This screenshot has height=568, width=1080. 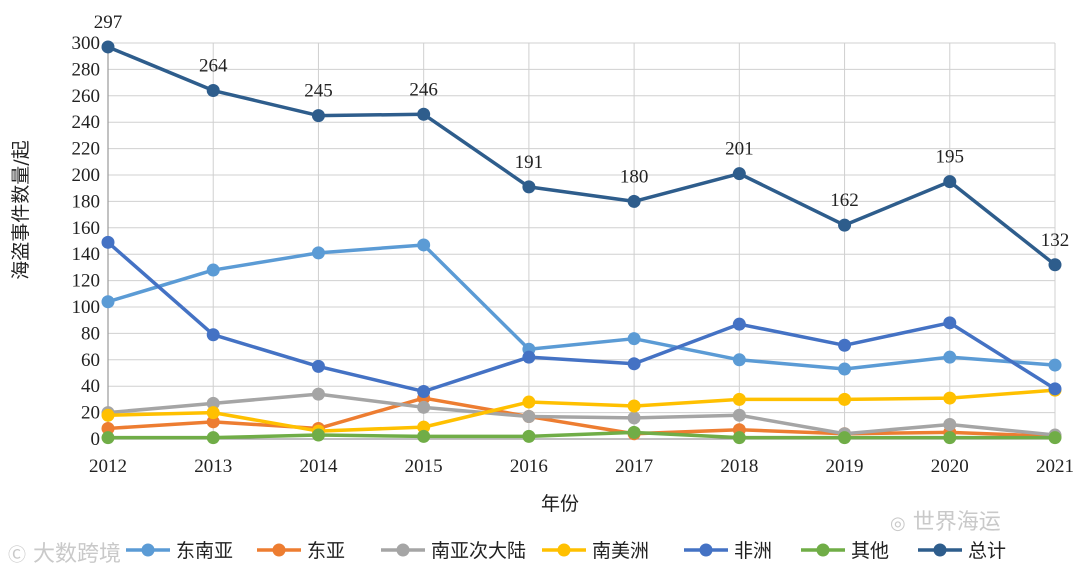 I want to click on y-tick-label: 100, so click(x=86, y=307).